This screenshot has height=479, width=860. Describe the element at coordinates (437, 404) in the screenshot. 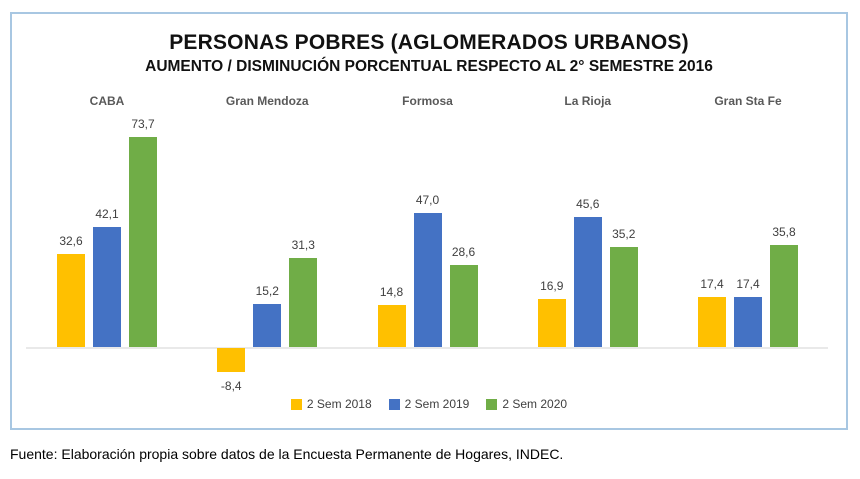

I see `legend-label: 2 Sem 2019` at that location.